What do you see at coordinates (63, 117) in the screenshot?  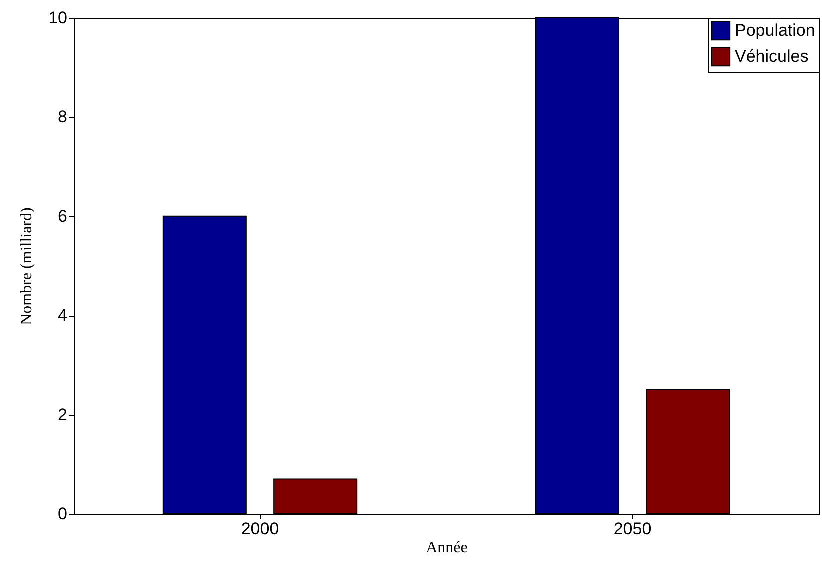 I see `y-tick-label: 8` at bounding box center [63, 117].